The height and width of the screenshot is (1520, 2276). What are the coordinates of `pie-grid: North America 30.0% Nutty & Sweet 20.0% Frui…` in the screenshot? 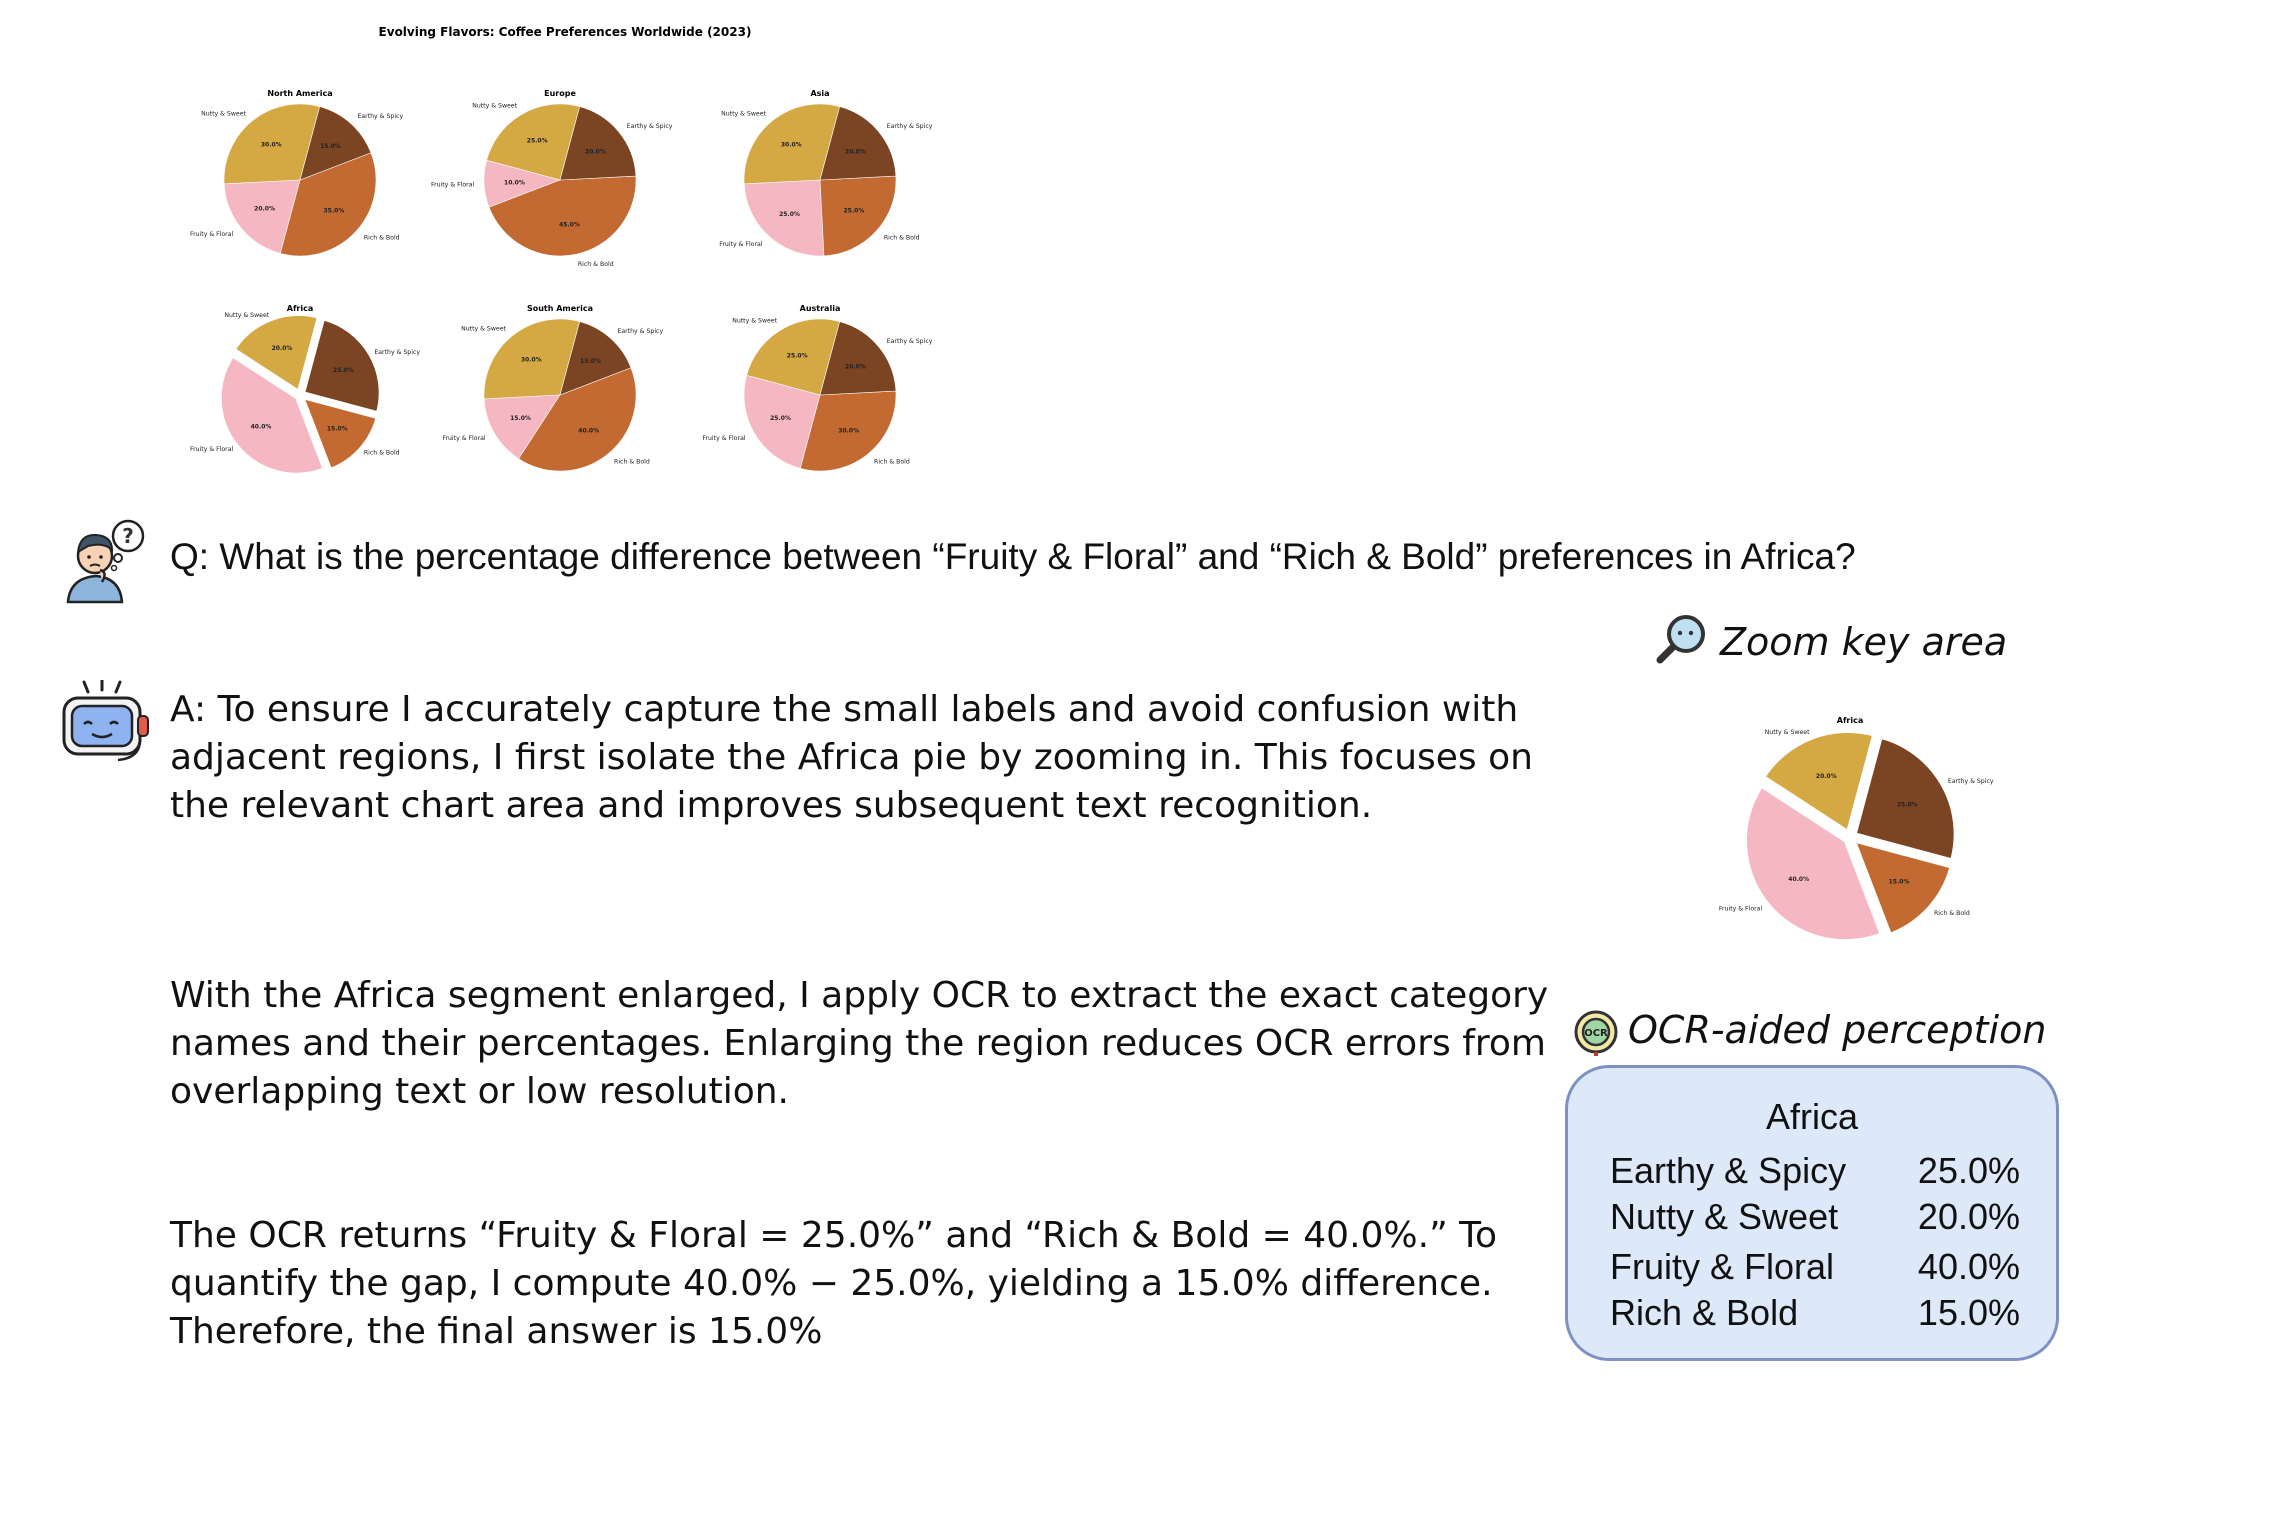 It's located at (561, 282).